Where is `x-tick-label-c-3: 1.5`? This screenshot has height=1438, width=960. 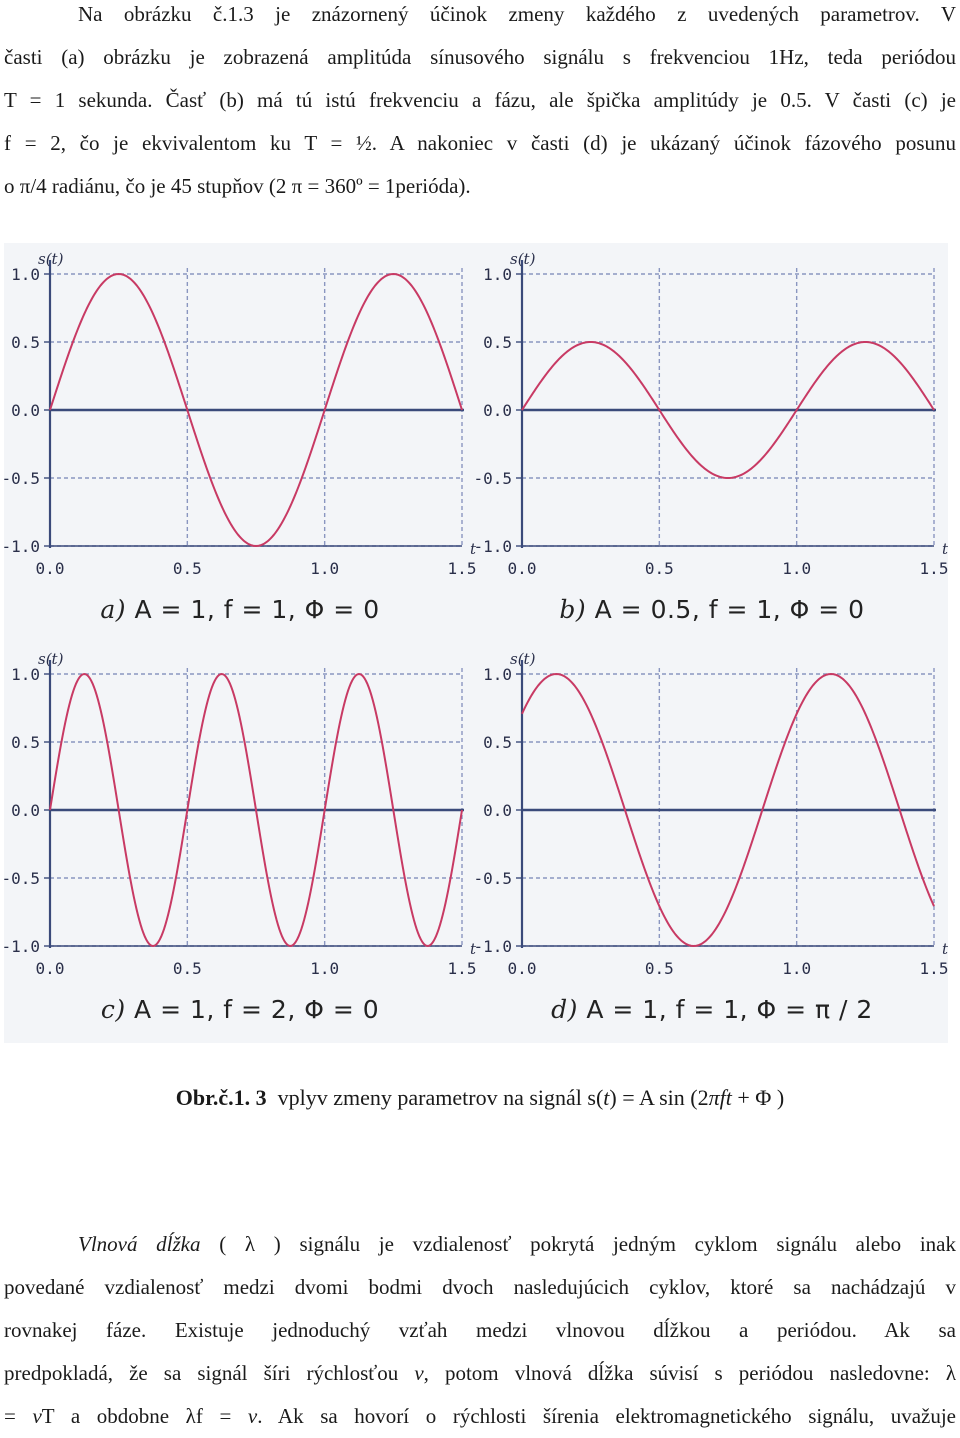 x-tick-label-c-3: 1.5 is located at coordinates (462, 968).